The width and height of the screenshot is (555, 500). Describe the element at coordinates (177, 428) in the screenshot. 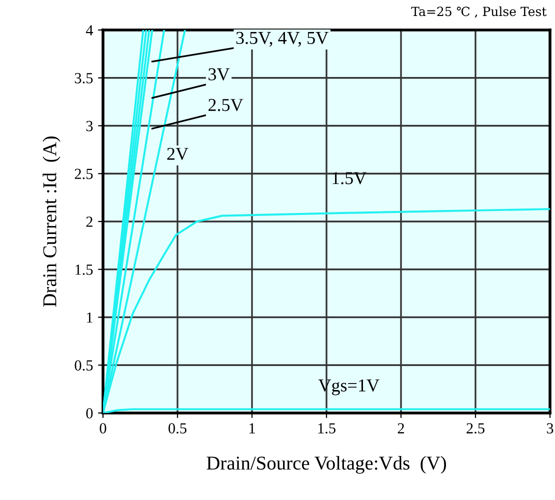

I see `x-tick-label: 0.5` at that location.